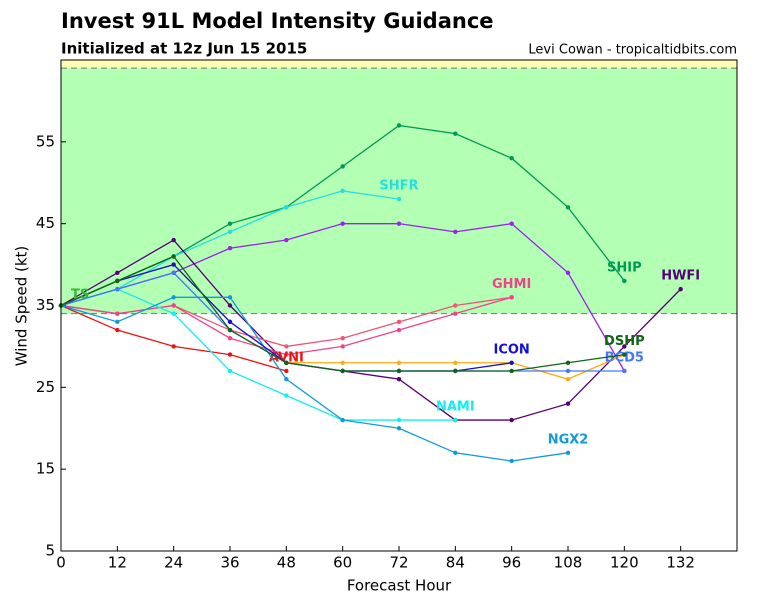  I want to click on y-tick-label: 25, so click(45, 387).